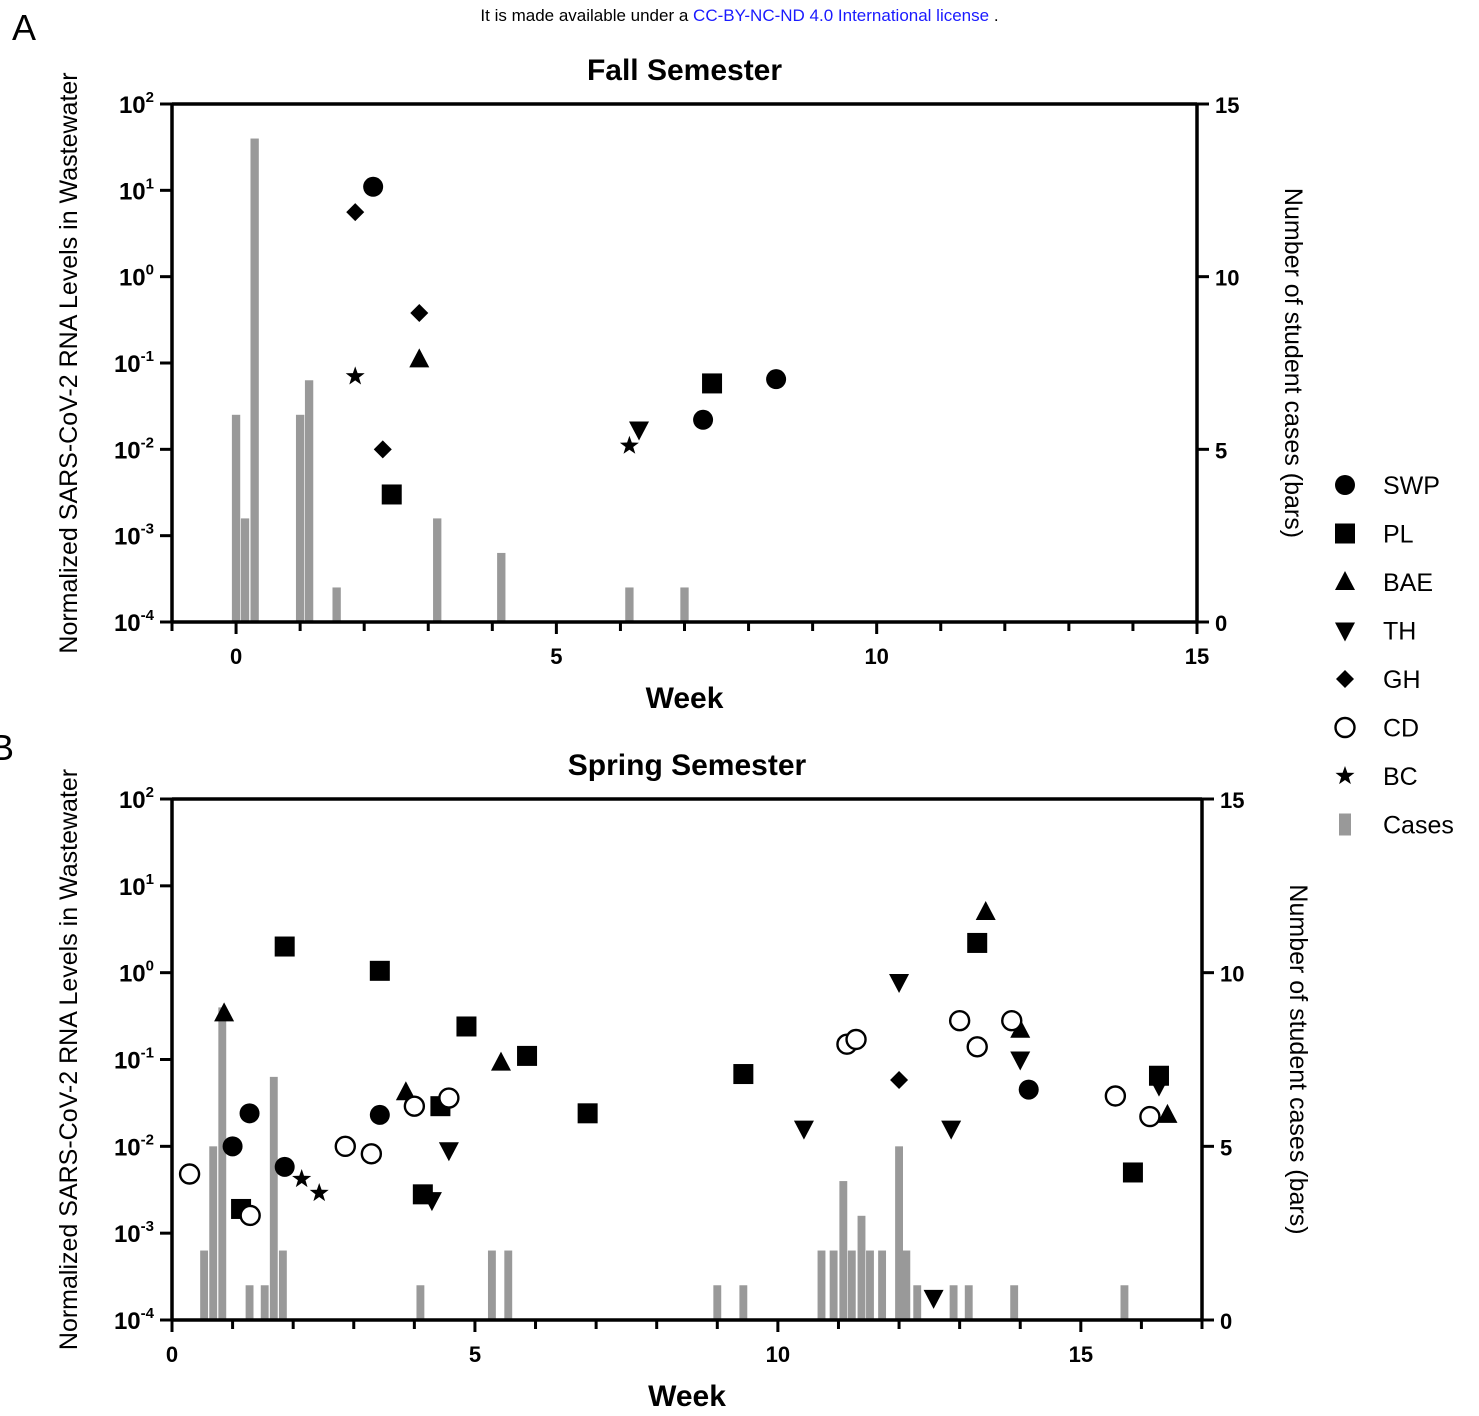 This screenshot has width=1479, height=1416. Describe the element at coordinates (1398, 535) in the screenshot. I see `legend-label: PL` at that location.